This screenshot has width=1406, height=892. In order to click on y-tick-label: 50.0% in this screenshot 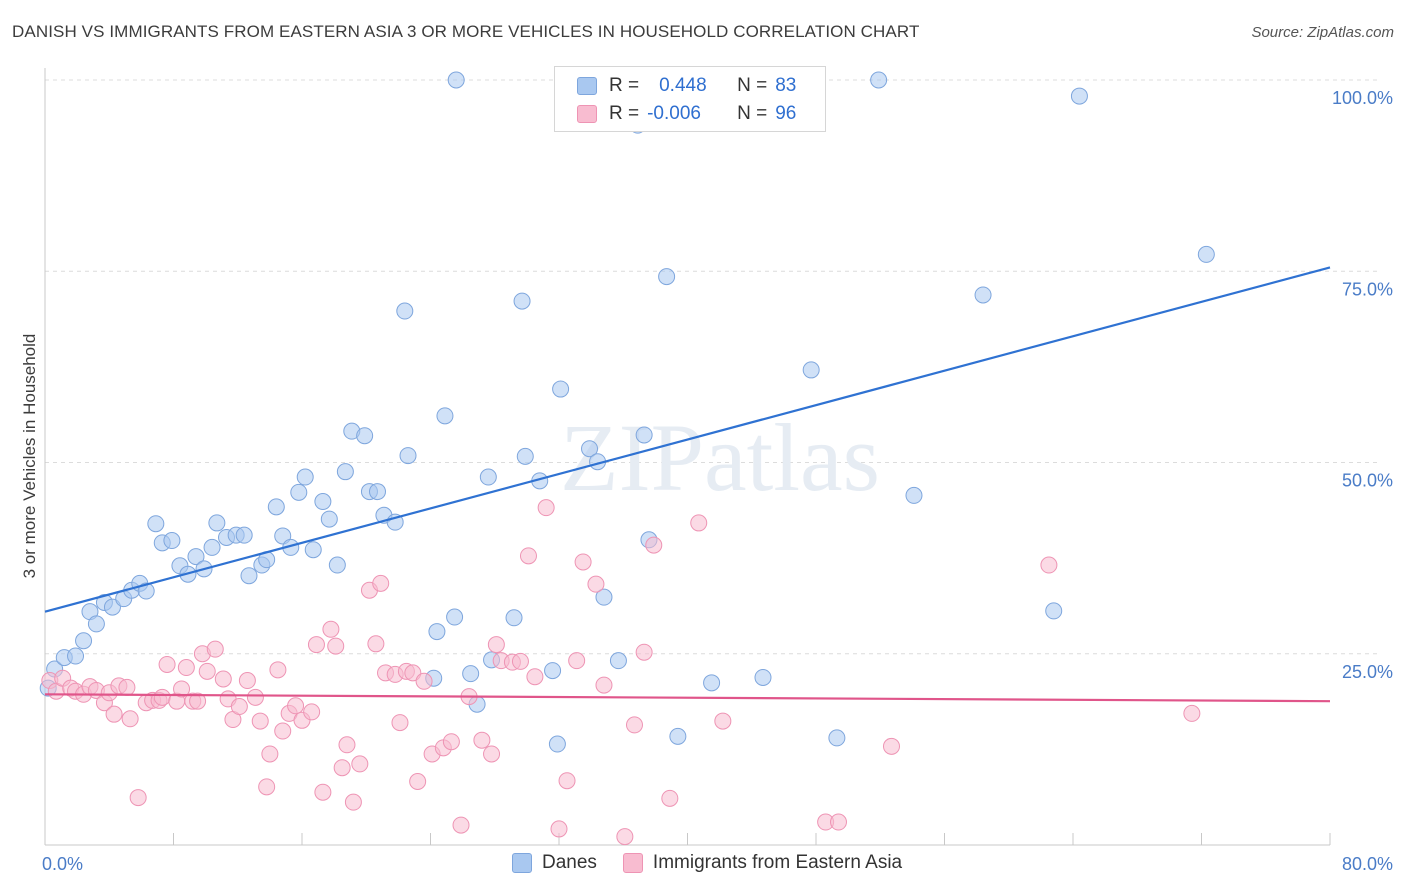, I will do `click(1367, 481)`.